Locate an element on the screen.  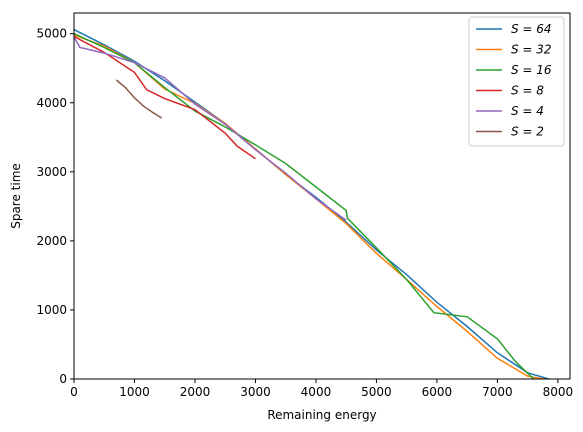
x-axis-label: Remaining energy is located at coordinates (321, 415).